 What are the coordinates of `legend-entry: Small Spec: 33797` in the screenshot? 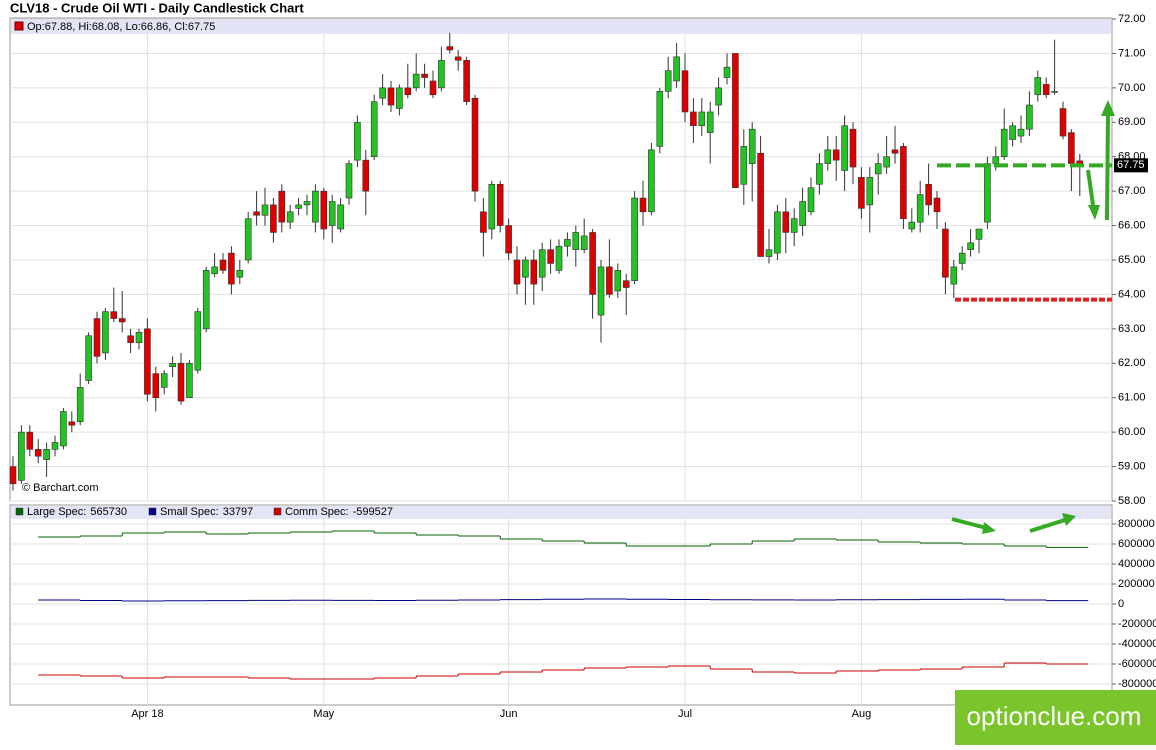 It's located at (206, 512).